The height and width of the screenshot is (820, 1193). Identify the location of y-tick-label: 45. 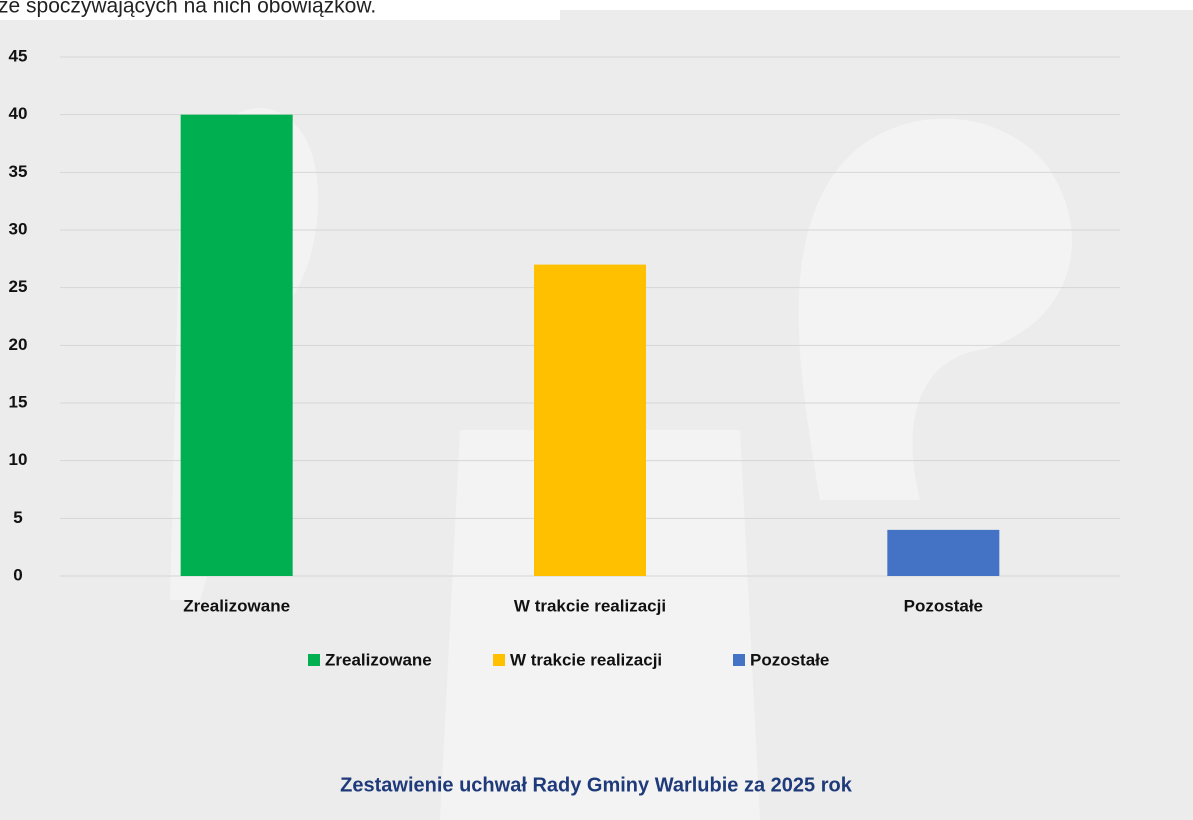
(18, 55).